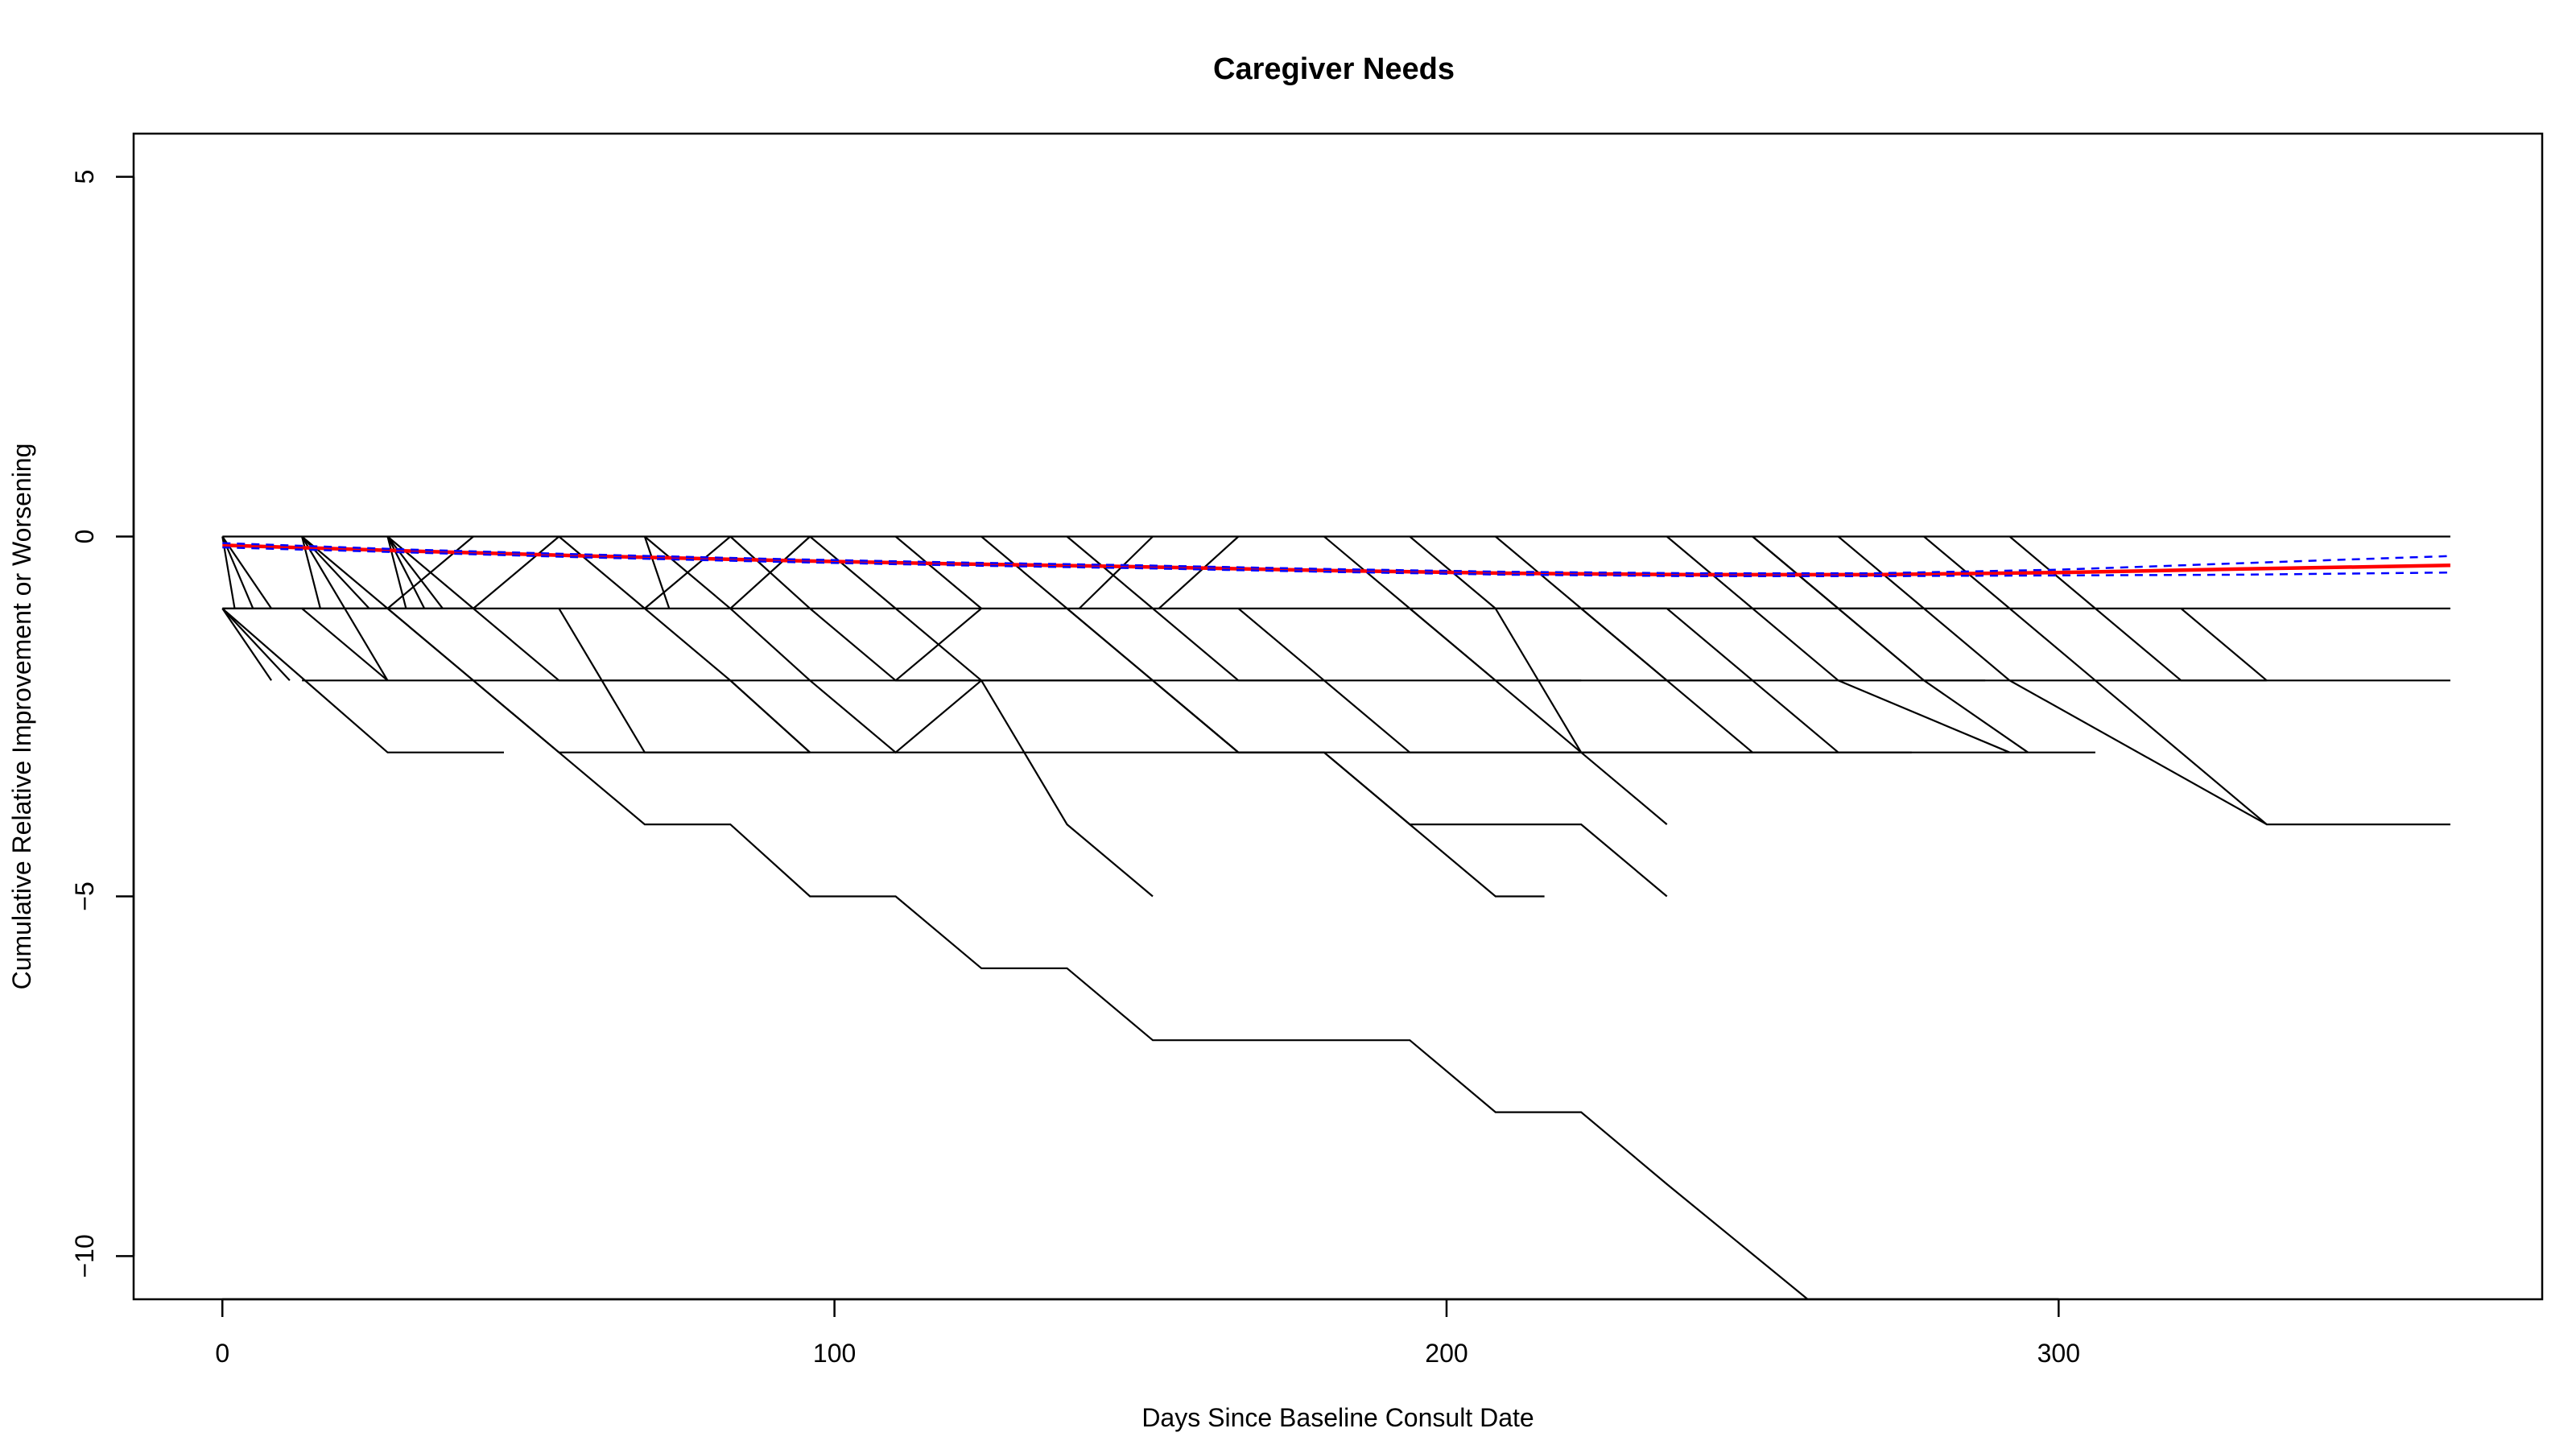 Image resolution: width=2576 pixels, height=1449 pixels. I want to click on ci-upper-line, so click(1336, 558).